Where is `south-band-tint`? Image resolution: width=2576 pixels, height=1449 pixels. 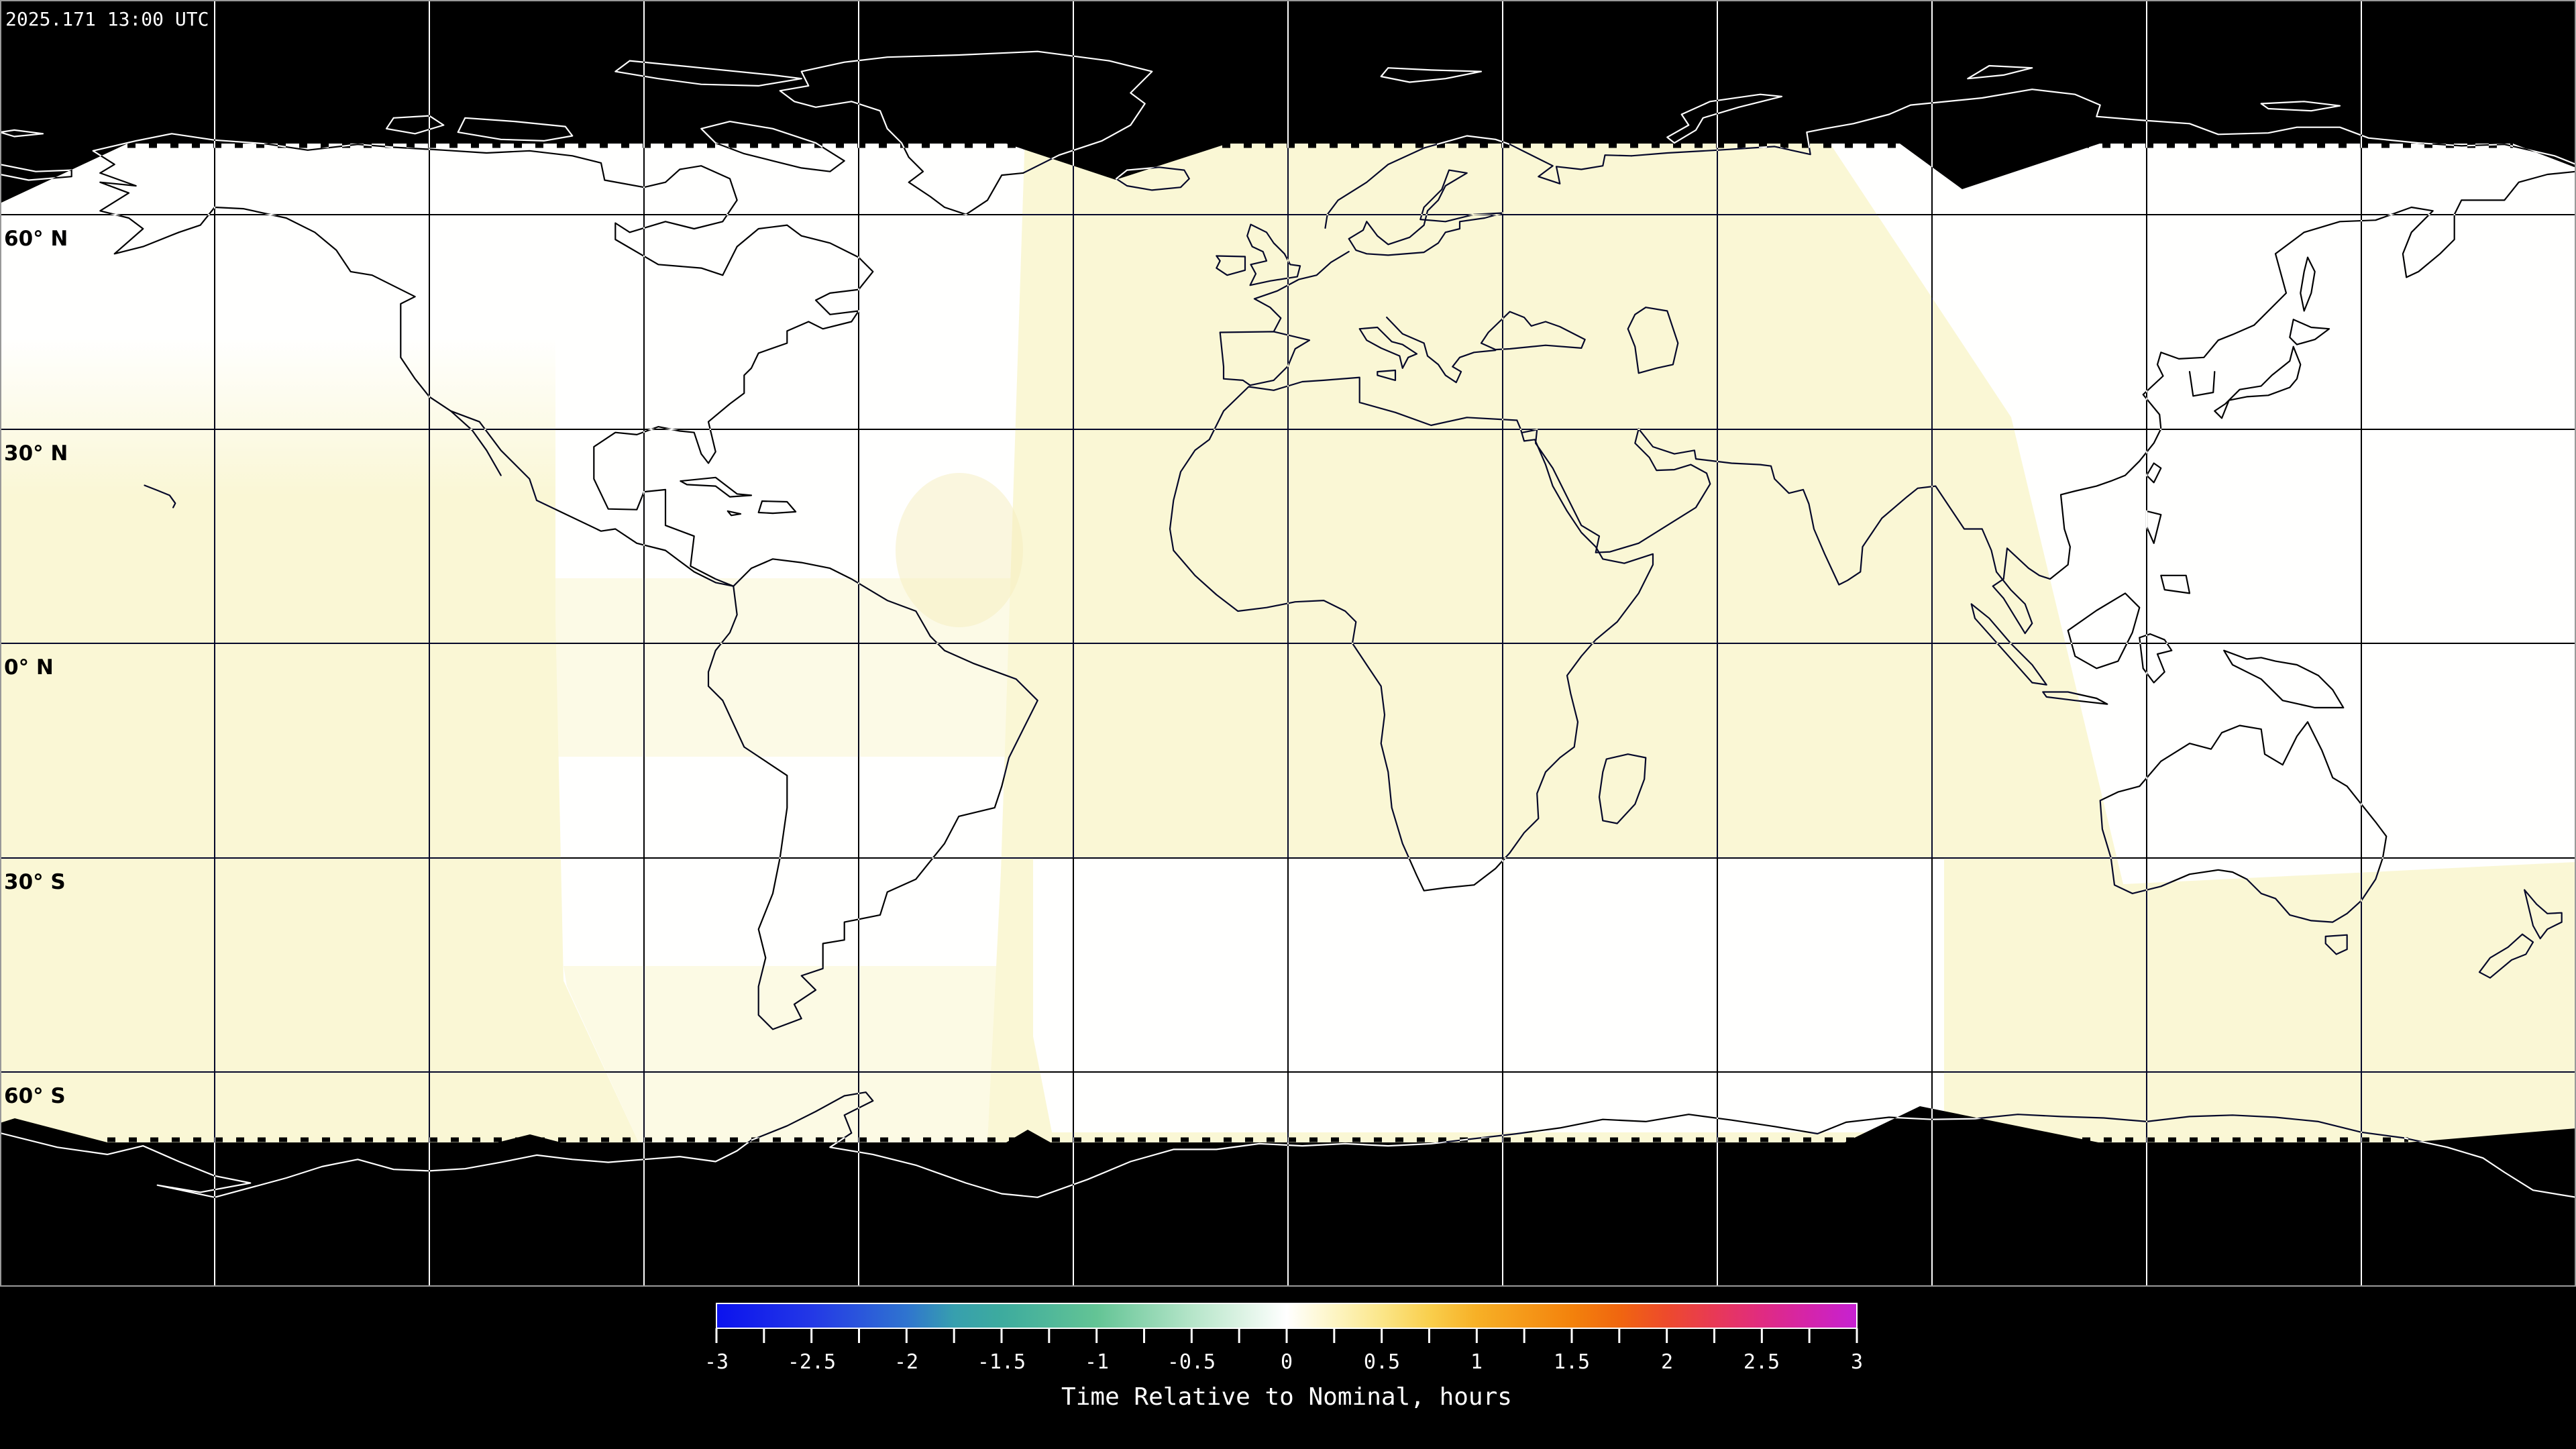
south-band-tint is located at coordinates (780, 1054).